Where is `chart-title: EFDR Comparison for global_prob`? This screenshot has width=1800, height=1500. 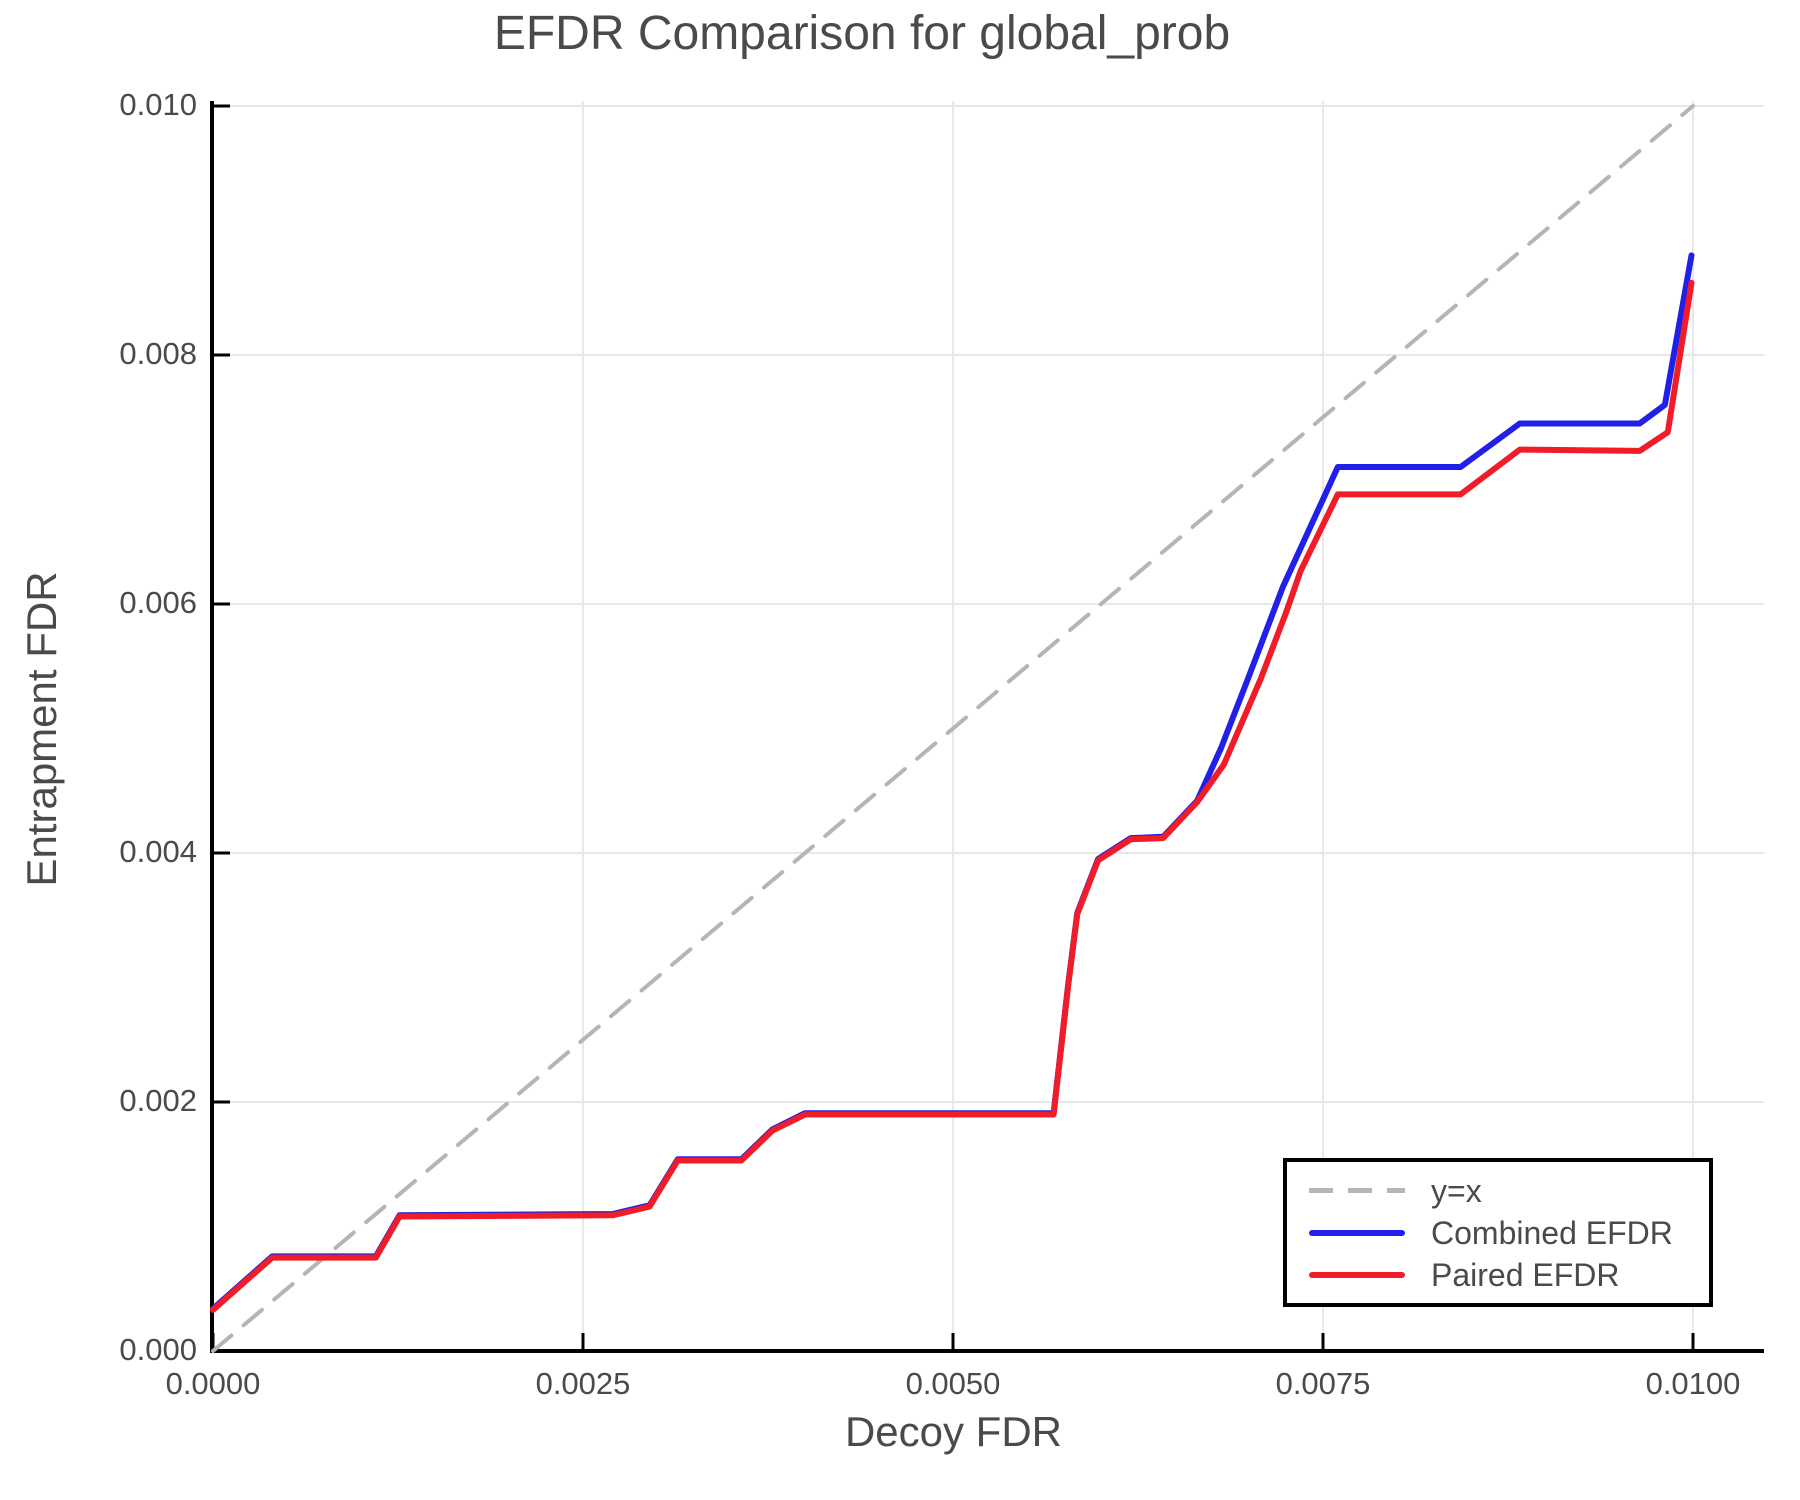
chart-title: EFDR Comparison for global_prob is located at coordinates (862, 33).